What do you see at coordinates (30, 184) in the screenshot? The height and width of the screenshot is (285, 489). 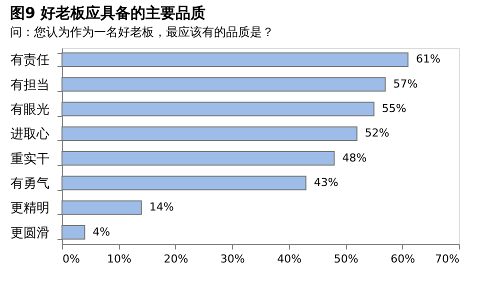 I see `y-tick-label: 有勇气` at bounding box center [30, 184].